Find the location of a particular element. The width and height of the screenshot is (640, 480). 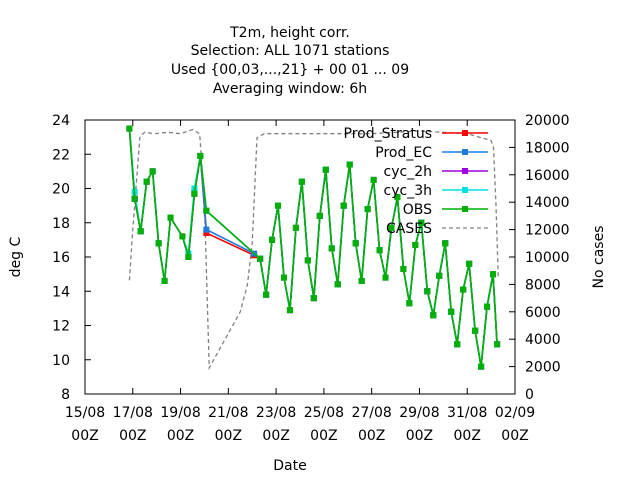

x-tick-label: 19/08 is located at coordinates (180, 413).